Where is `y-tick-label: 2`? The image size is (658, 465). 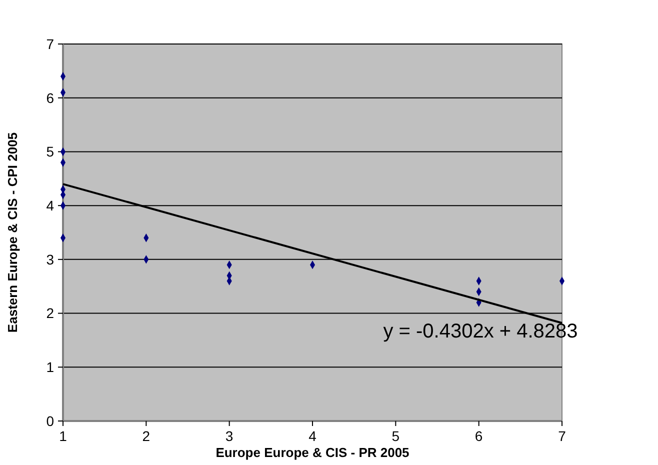
y-tick-label: 2 is located at coordinates (50, 313).